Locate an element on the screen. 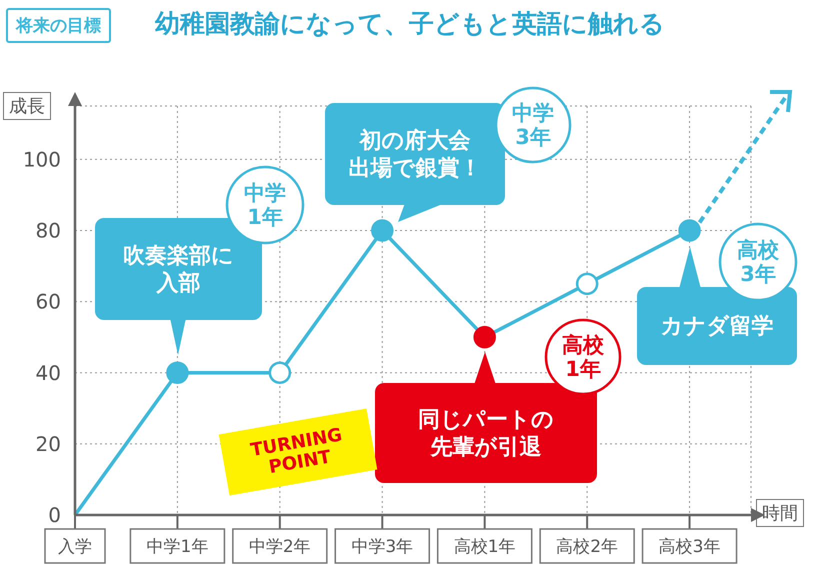  x-axis-title: 時間 is located at coordinates (780, 513).